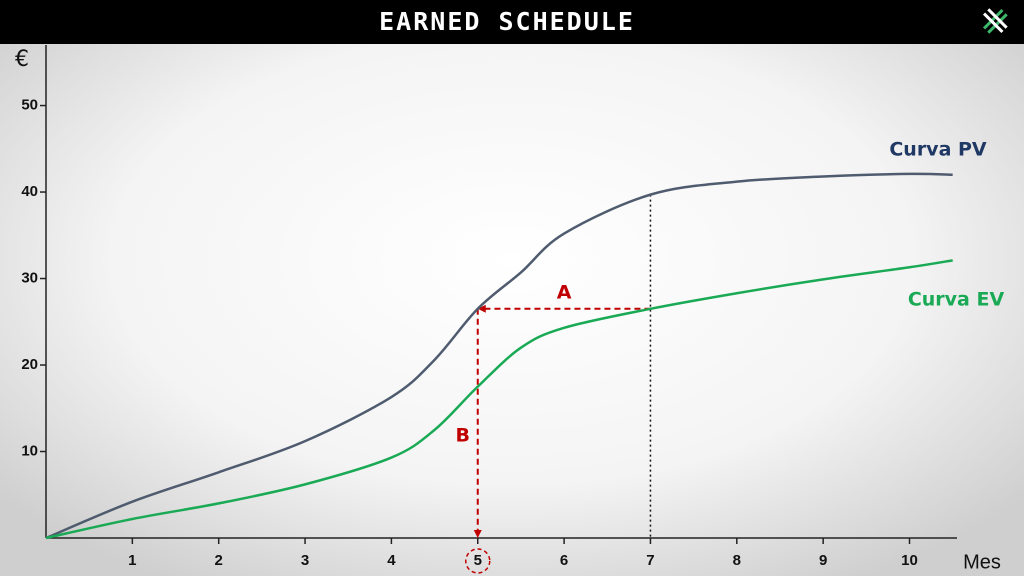 Image resolution: width=1024 pixels, height=576 pixels. Describe the element at coordinates (132, 560) in the screenshot. I see `x-tick-label: 1` at that location.